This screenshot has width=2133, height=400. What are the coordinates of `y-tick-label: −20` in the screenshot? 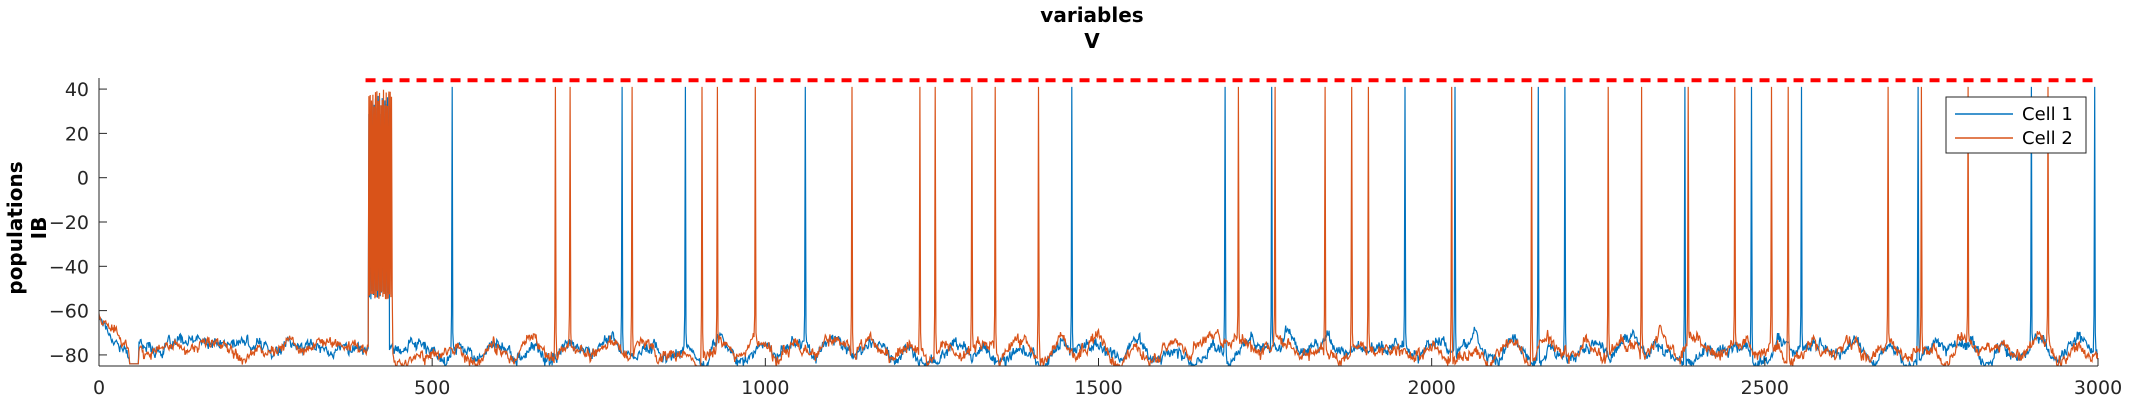 It's located at (69, 223).